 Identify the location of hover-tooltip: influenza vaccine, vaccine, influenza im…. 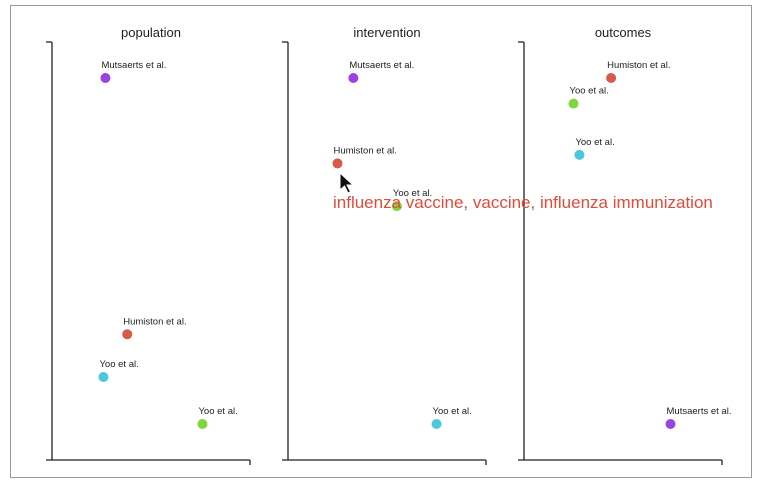
(523, 202).